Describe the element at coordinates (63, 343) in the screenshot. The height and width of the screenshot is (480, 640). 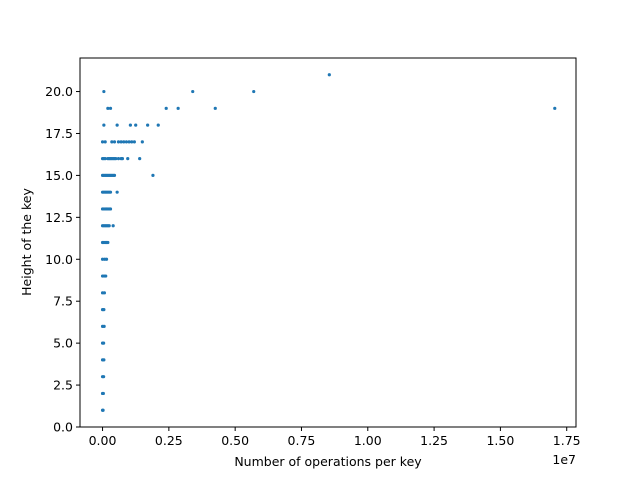
I see `y-tick-label: 5.0` at that location.